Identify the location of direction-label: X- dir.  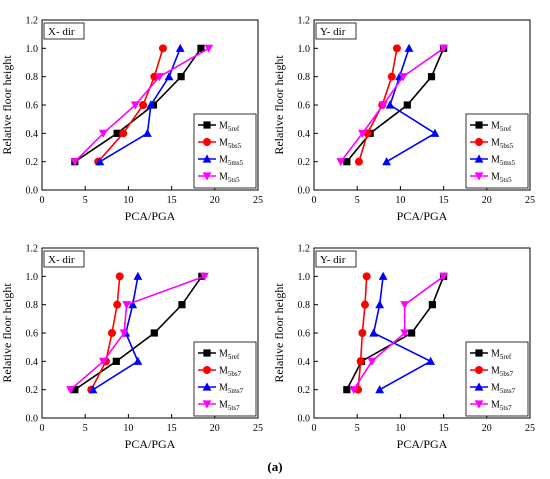
(61, 260).